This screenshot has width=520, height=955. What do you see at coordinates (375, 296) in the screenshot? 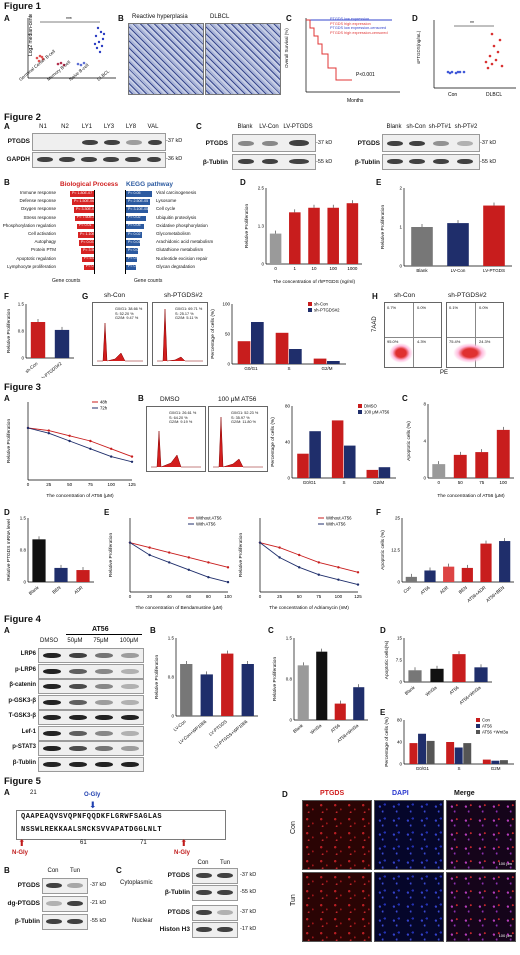
I see `panel-label: H` at bounding box center [375, 296].